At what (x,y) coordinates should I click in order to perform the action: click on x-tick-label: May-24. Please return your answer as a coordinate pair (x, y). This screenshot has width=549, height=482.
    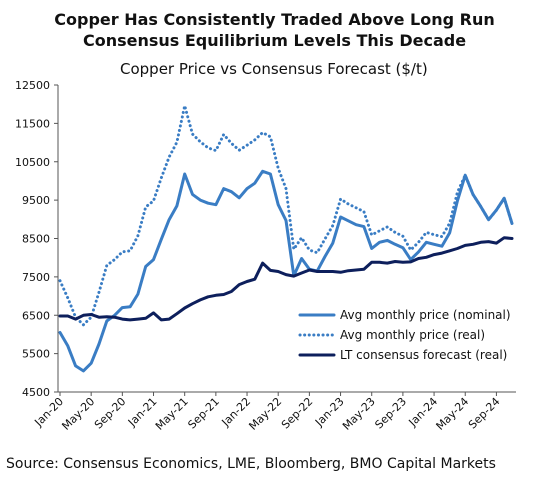
    Looking at the image, I should click on (453, 414).